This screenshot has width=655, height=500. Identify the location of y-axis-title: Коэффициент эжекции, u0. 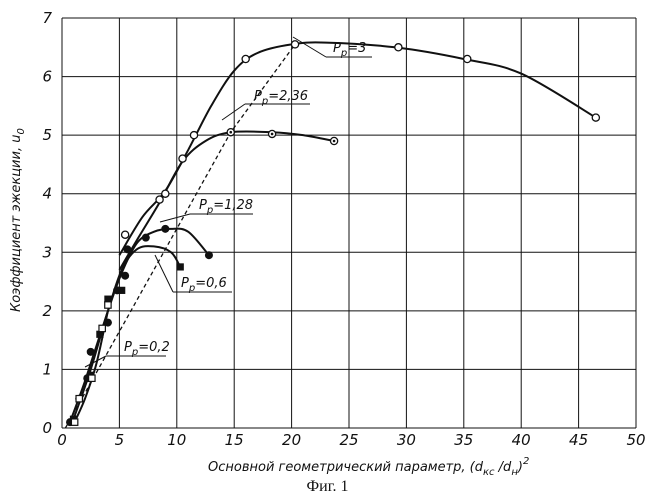
(18, 220).